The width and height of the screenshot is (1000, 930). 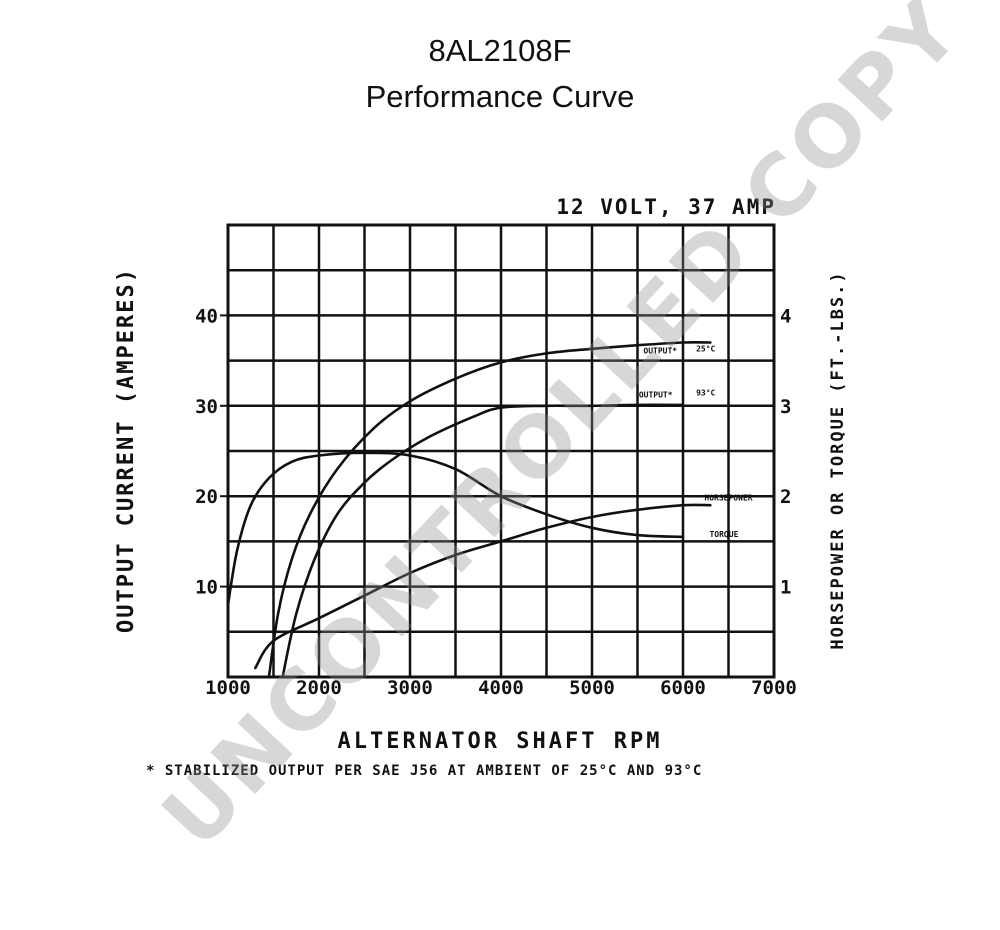 What do you see at coordinates (206, 407) in the screenshot?
I see `y-tick-label-left: 30` at bounding box center [206, 407].